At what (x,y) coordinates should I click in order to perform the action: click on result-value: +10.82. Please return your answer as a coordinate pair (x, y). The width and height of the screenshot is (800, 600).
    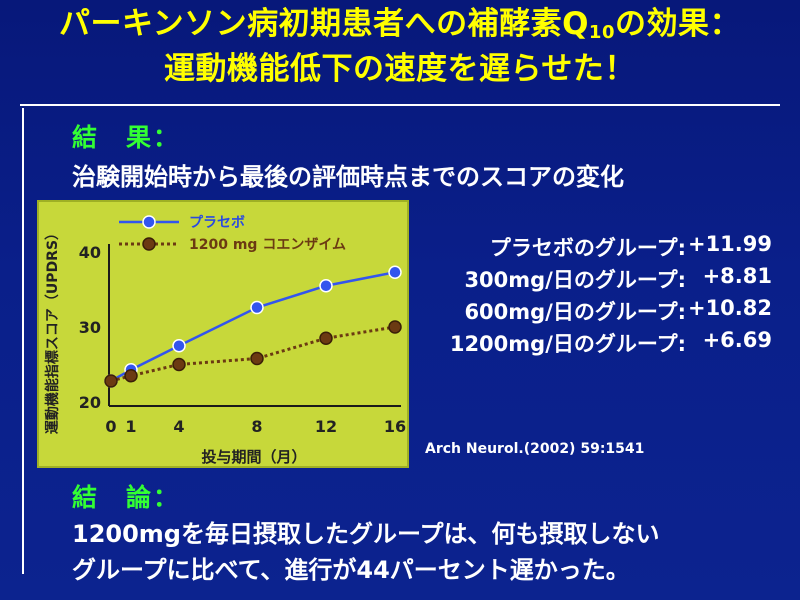
    Looking at the image, I should click on (729, 308).